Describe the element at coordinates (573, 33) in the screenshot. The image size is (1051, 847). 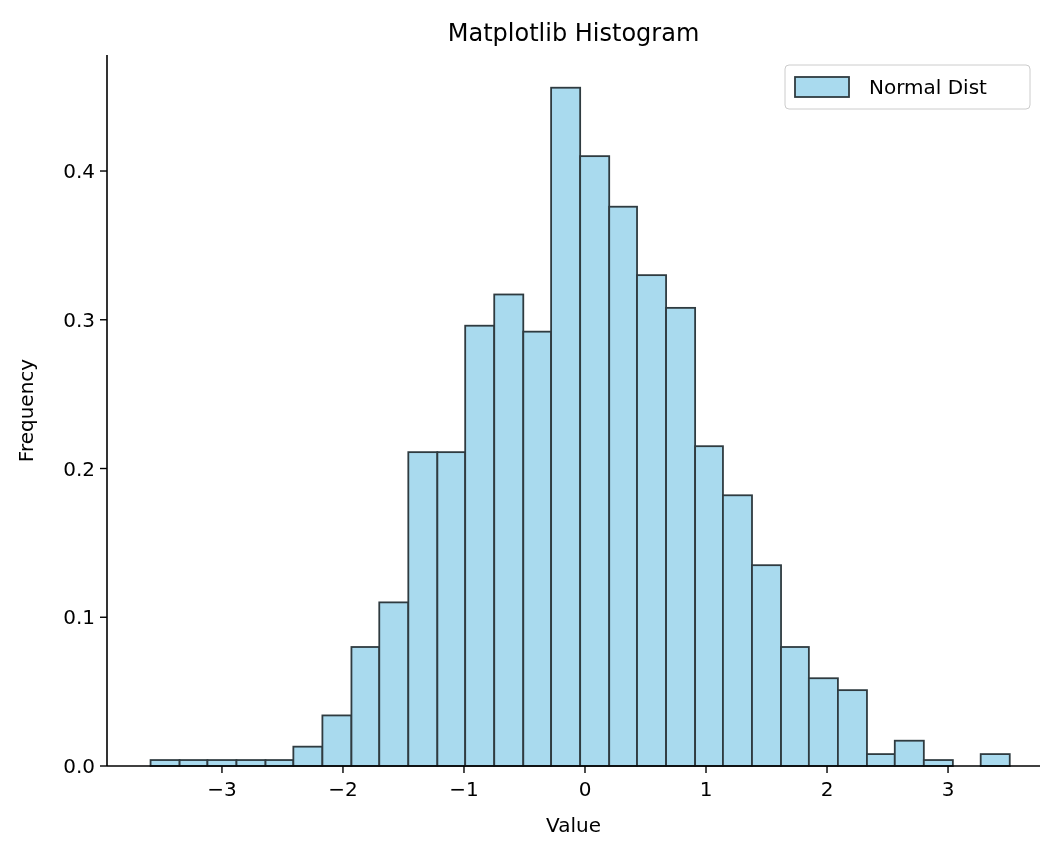
I see `chart-title: Matplotlib Histogram` at that location.